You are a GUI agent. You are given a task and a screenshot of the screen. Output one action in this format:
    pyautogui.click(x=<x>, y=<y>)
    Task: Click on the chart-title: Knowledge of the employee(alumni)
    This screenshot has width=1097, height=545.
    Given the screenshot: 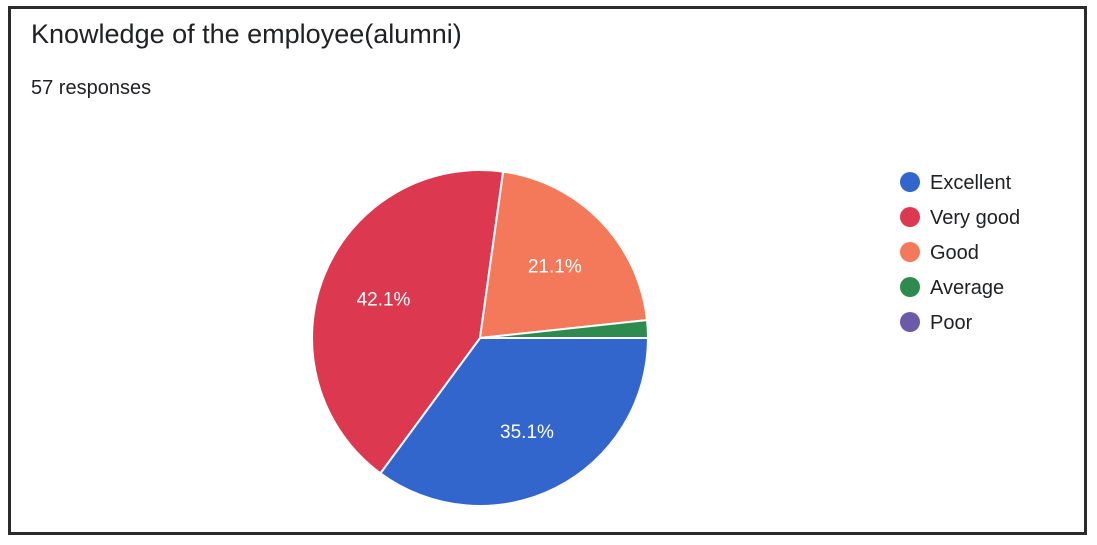 What is the action you would take?
    pyautogui.click(x=246, y=34)
    